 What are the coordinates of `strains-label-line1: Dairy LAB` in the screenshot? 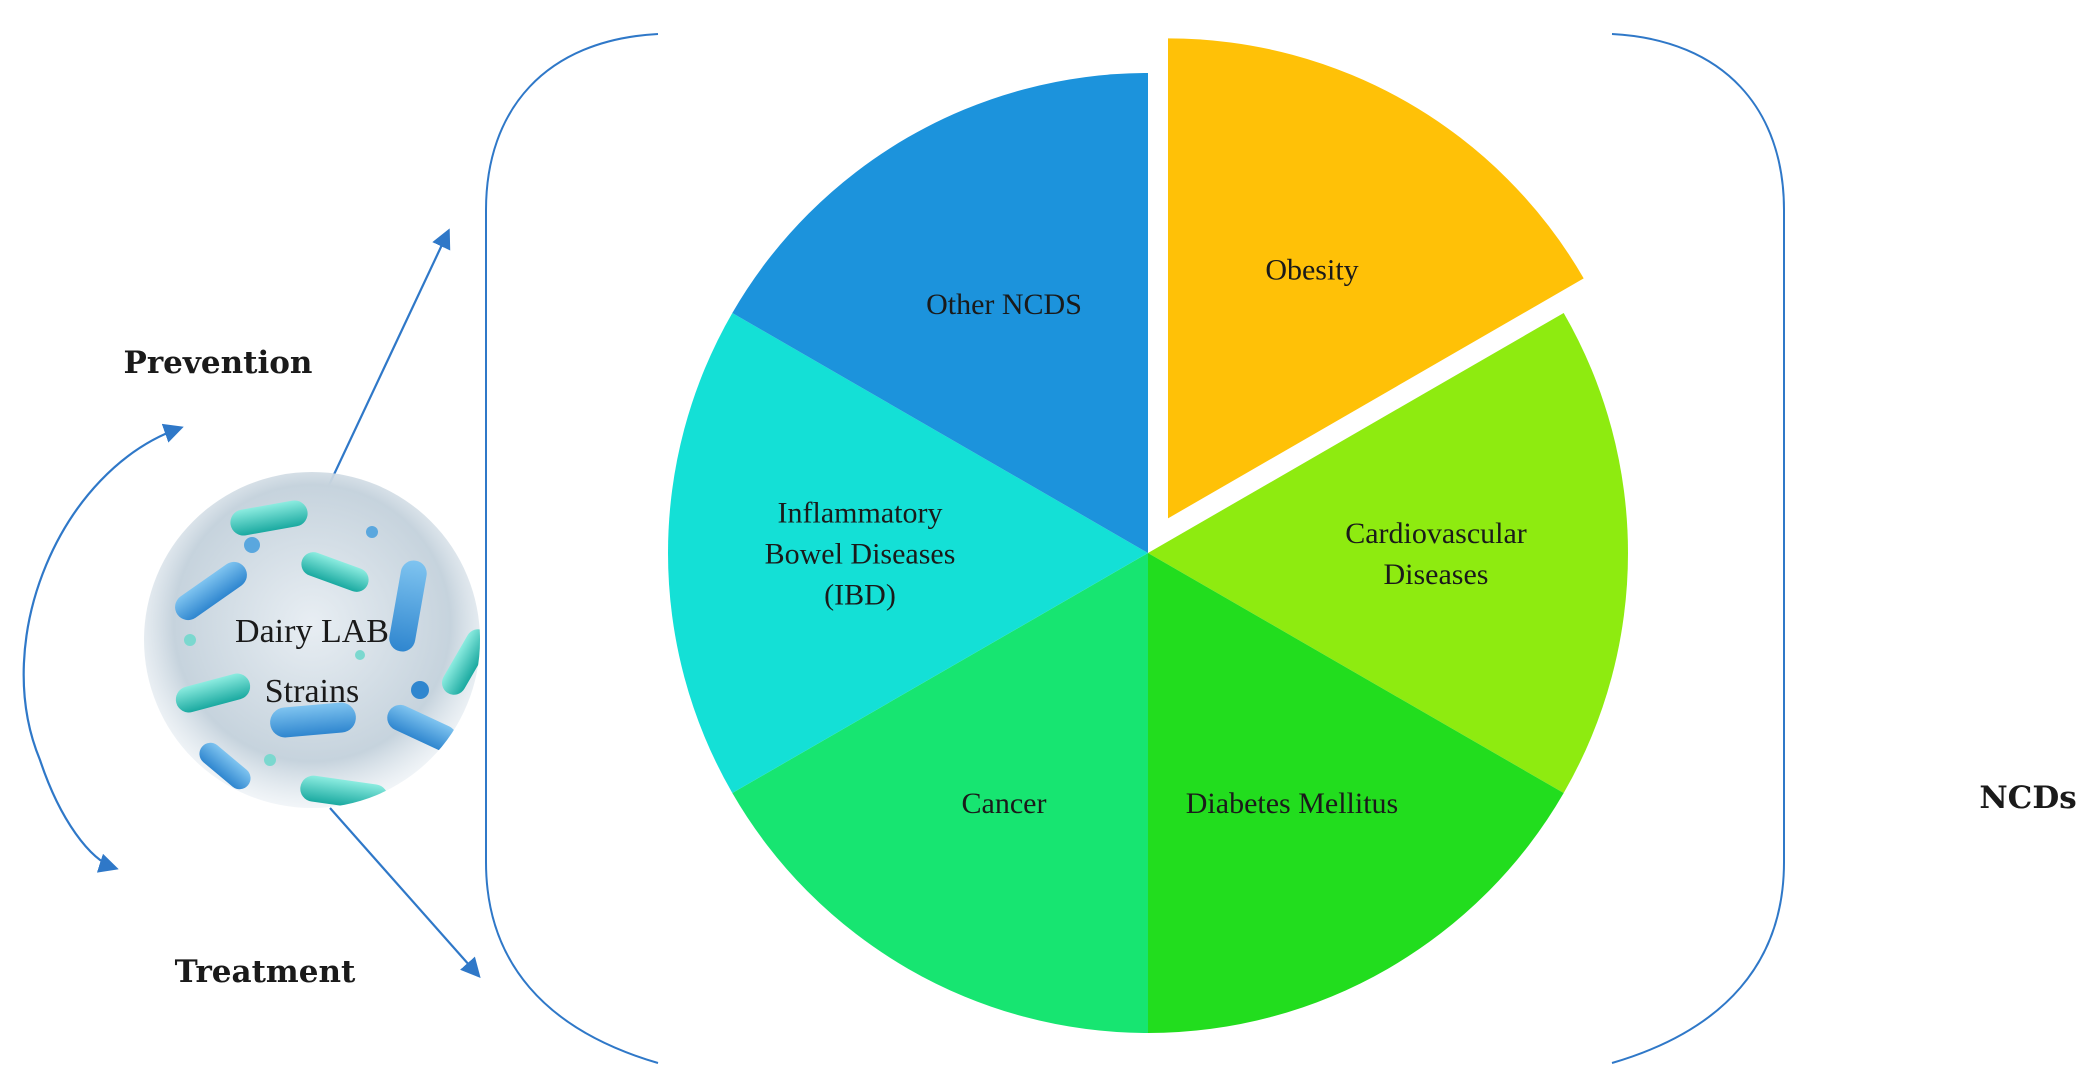 It's located at (312, 631).